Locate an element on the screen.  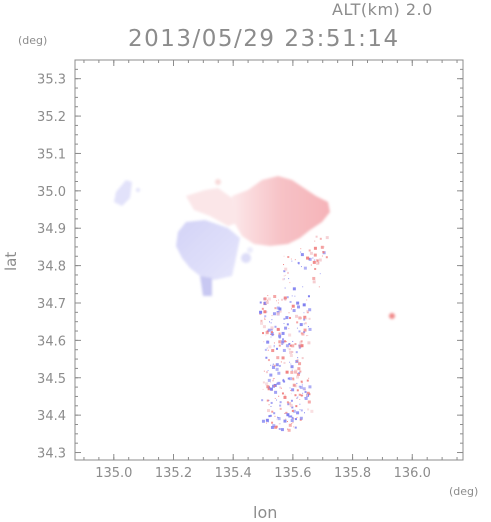
y-tick-label: 34.3 is located at coordinates (51, 454).